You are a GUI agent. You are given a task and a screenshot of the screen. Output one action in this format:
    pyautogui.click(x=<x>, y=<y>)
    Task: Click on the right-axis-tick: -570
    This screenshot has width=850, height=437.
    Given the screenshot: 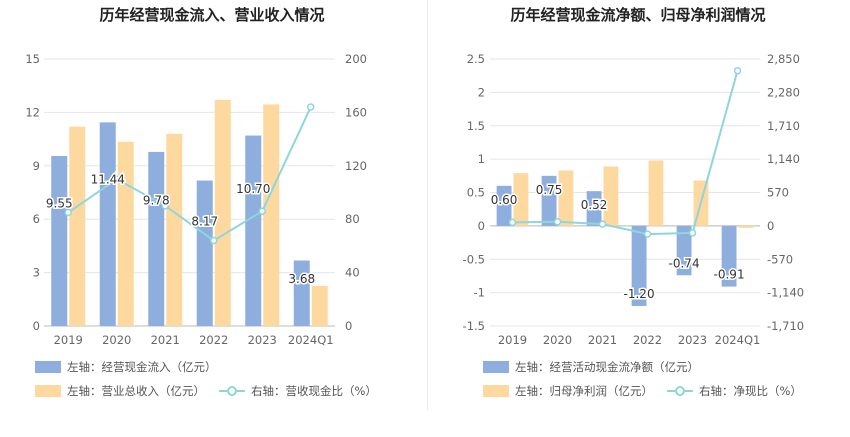 What is the action you would take?
    pyautogui.click(x=780, y=259)
    